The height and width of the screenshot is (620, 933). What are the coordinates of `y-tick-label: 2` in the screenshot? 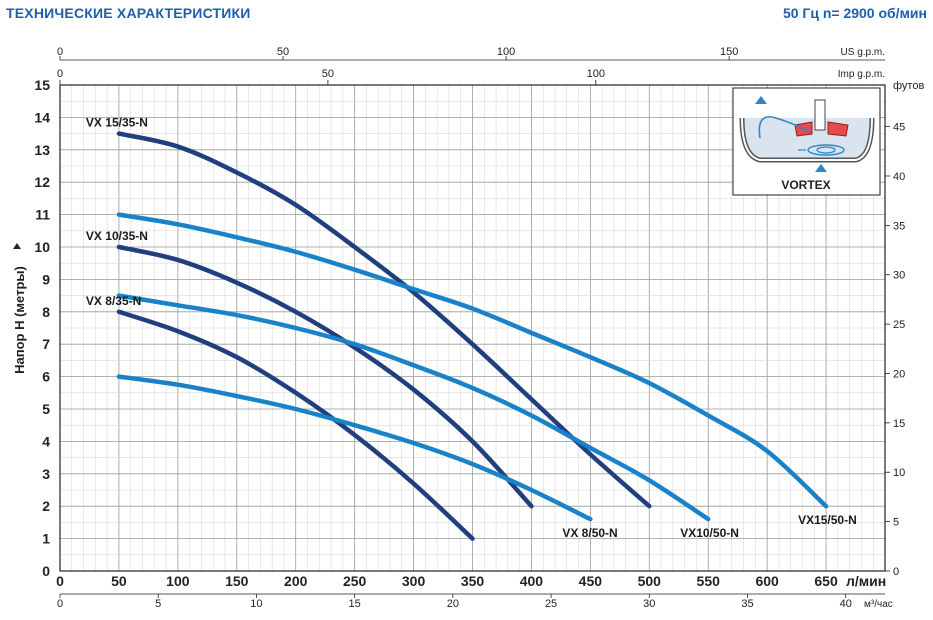 It's located at (46, 506).